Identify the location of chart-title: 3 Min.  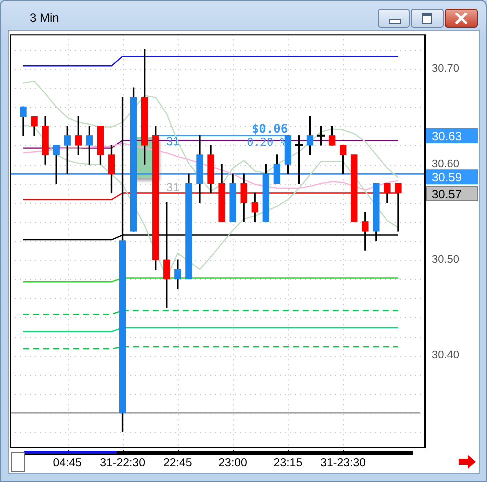
(45, 18).